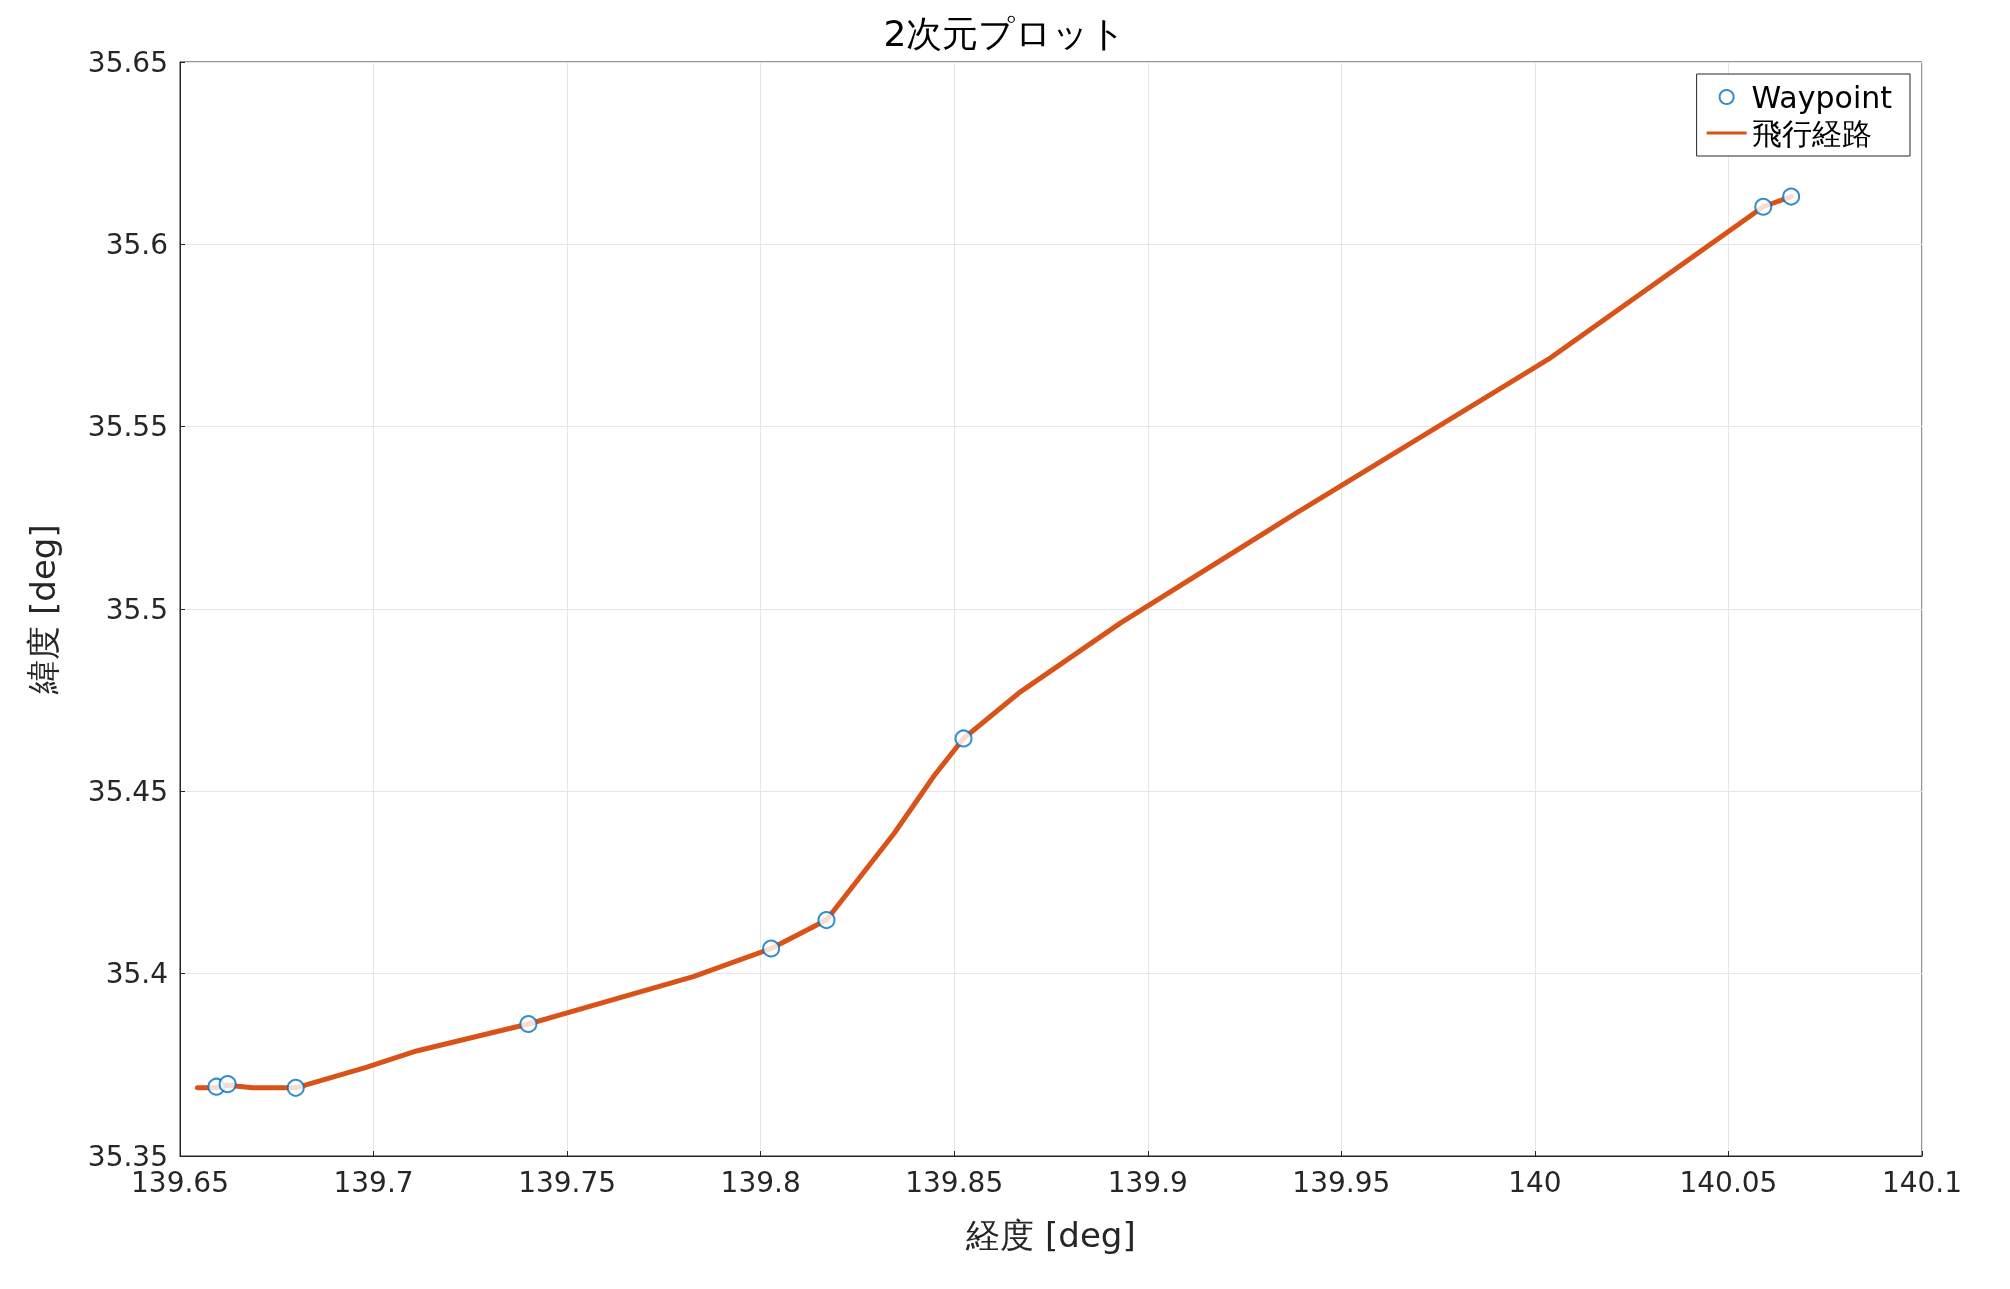 The height and width of the screenshot is (1289, 2010). Describe the element at coordinates (760, 1182) in the screenshot. I see `x-tick-label: 139.8` at that location.